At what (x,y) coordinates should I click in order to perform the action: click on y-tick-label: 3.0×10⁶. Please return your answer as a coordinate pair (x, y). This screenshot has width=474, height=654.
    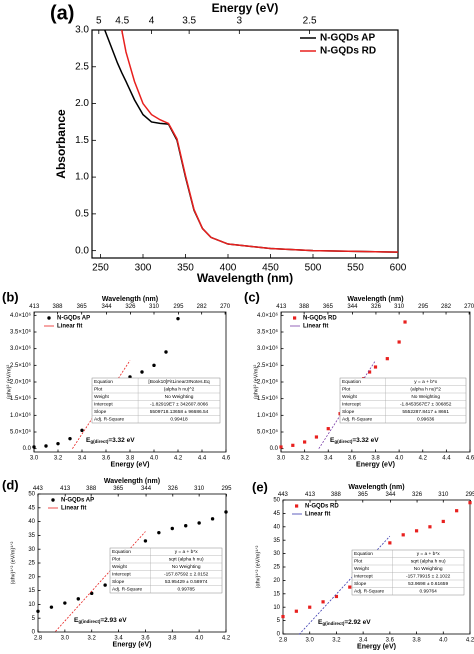
    Looking at the image, I should click on (21, 348).